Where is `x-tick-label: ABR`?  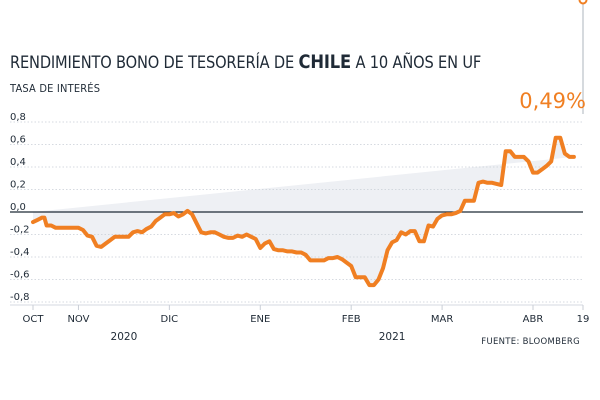
x-tick-label: ABR is located at coordinates (533, 319).